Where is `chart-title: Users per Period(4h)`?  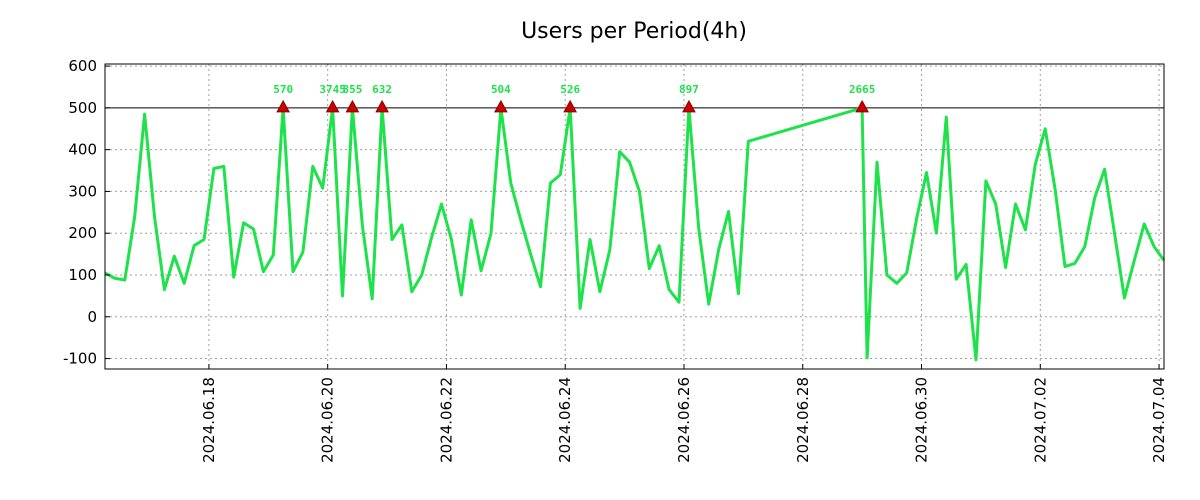 chart-title: Users per Period(4h) is located at coordinates (634, 31).